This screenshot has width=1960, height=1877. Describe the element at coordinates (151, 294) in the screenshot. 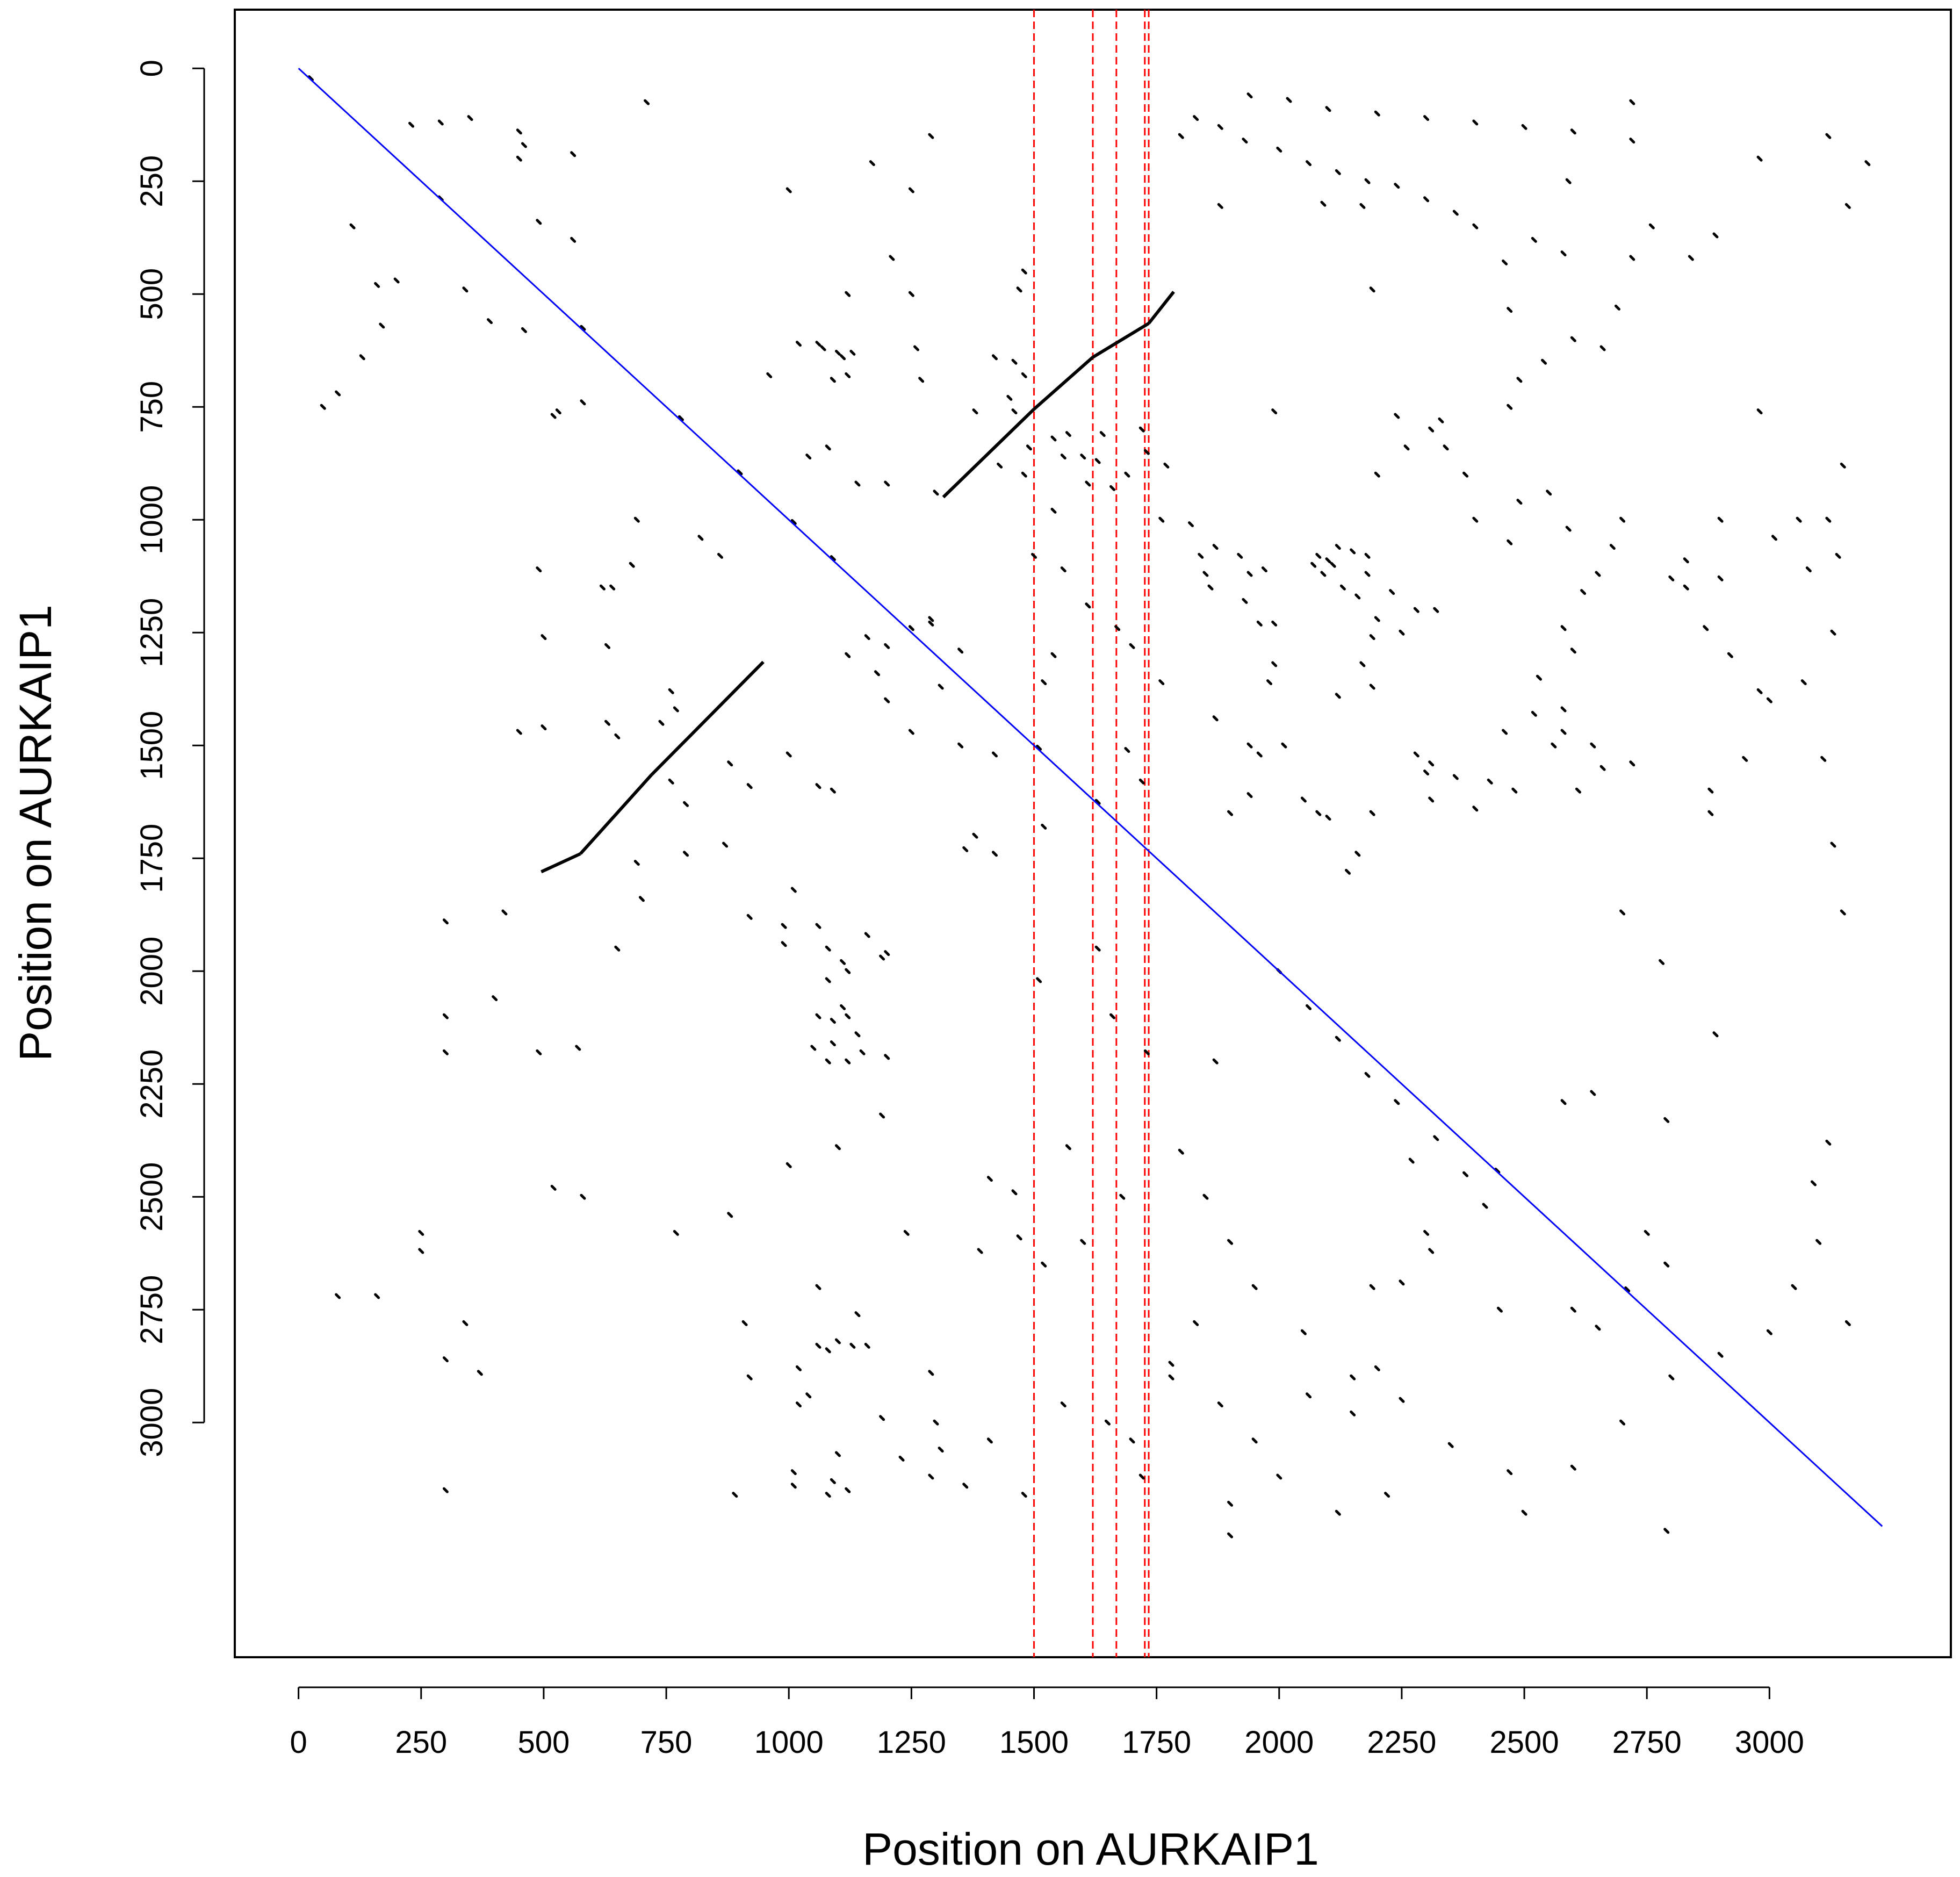

I see `y-tick-label: 500` at that location.